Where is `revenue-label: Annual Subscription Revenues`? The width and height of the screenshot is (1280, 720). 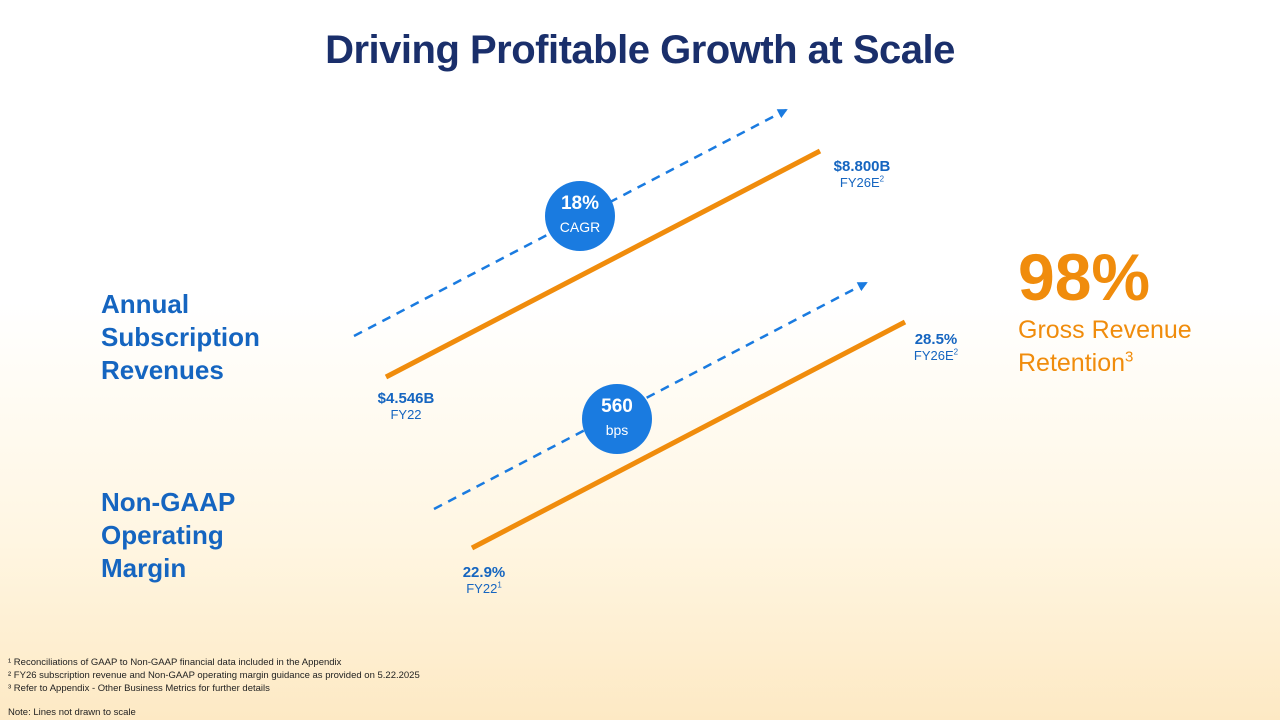
revenue-label: Annual Subscription Revenues is located at coordinates (180, 337).